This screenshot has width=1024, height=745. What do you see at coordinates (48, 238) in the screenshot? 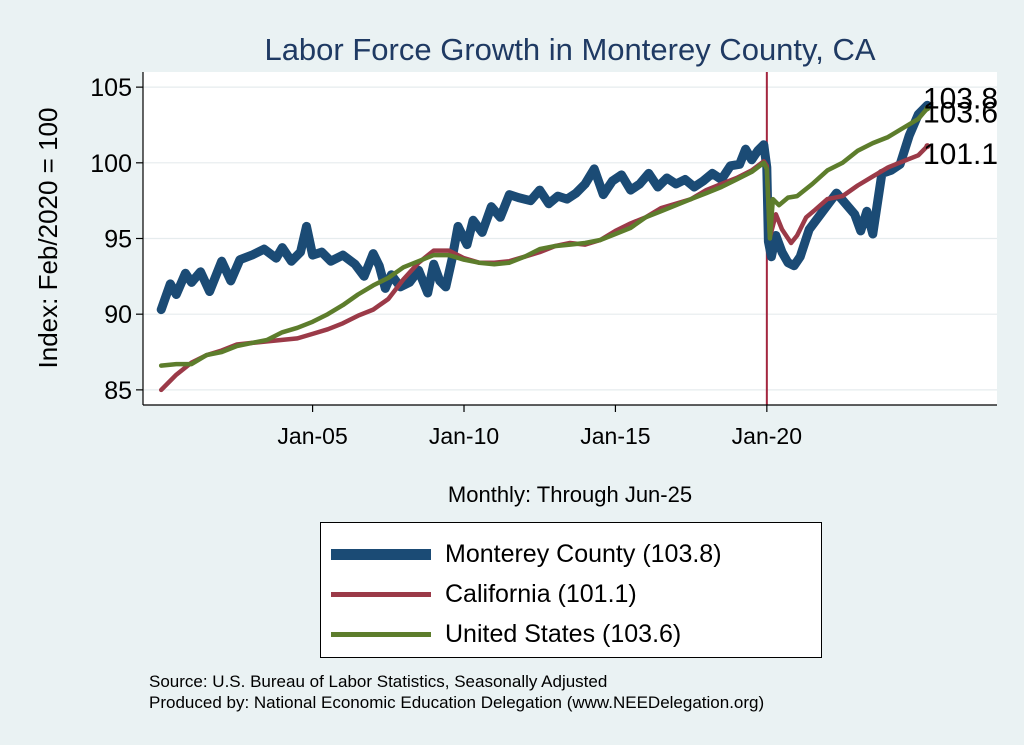
I see `y-axis-label: Index: Feb/2020 = 100` at bounding box center [48, 238].